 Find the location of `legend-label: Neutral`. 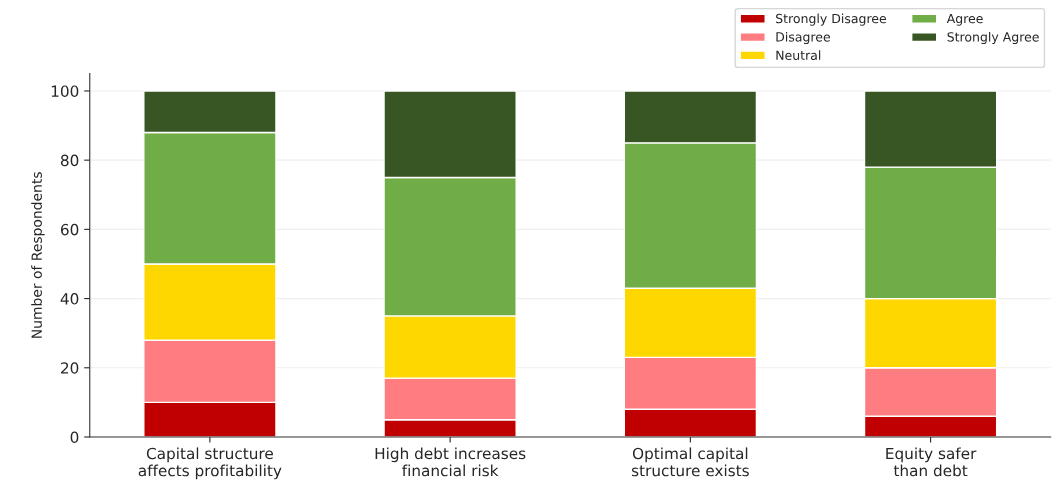

legend-label: Neutral is located at coordinates (798, 55).